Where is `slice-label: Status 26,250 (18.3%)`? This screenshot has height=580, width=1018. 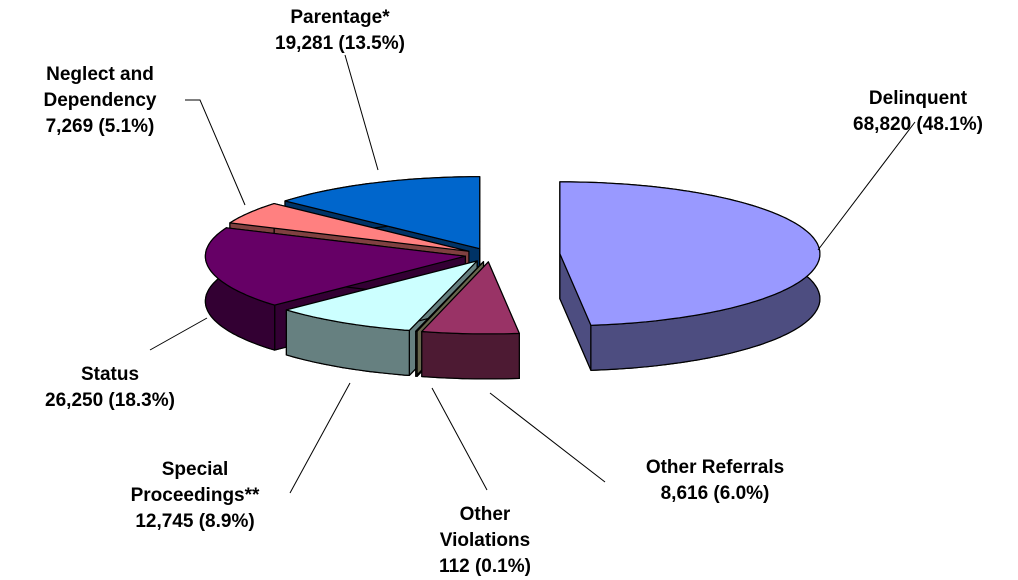 slice-label: Status 26,250 (18.3%) is located at coordinates (110, 388).